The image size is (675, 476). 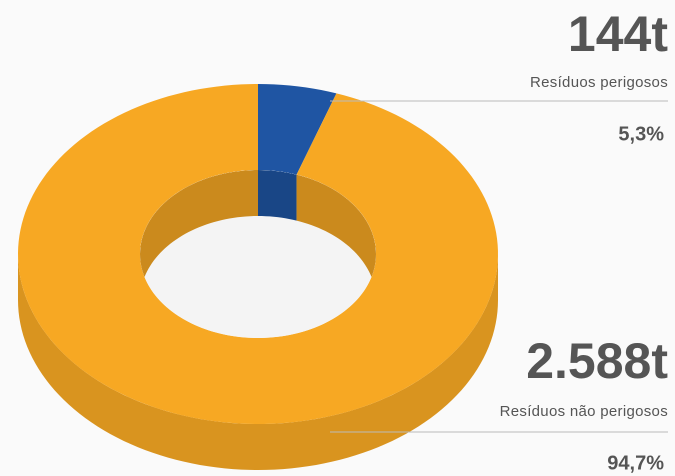 What do you see at coordinates (635, 463) in the screenshot?
I see `value-label: 94,7%` at bounding box center [635, 463].